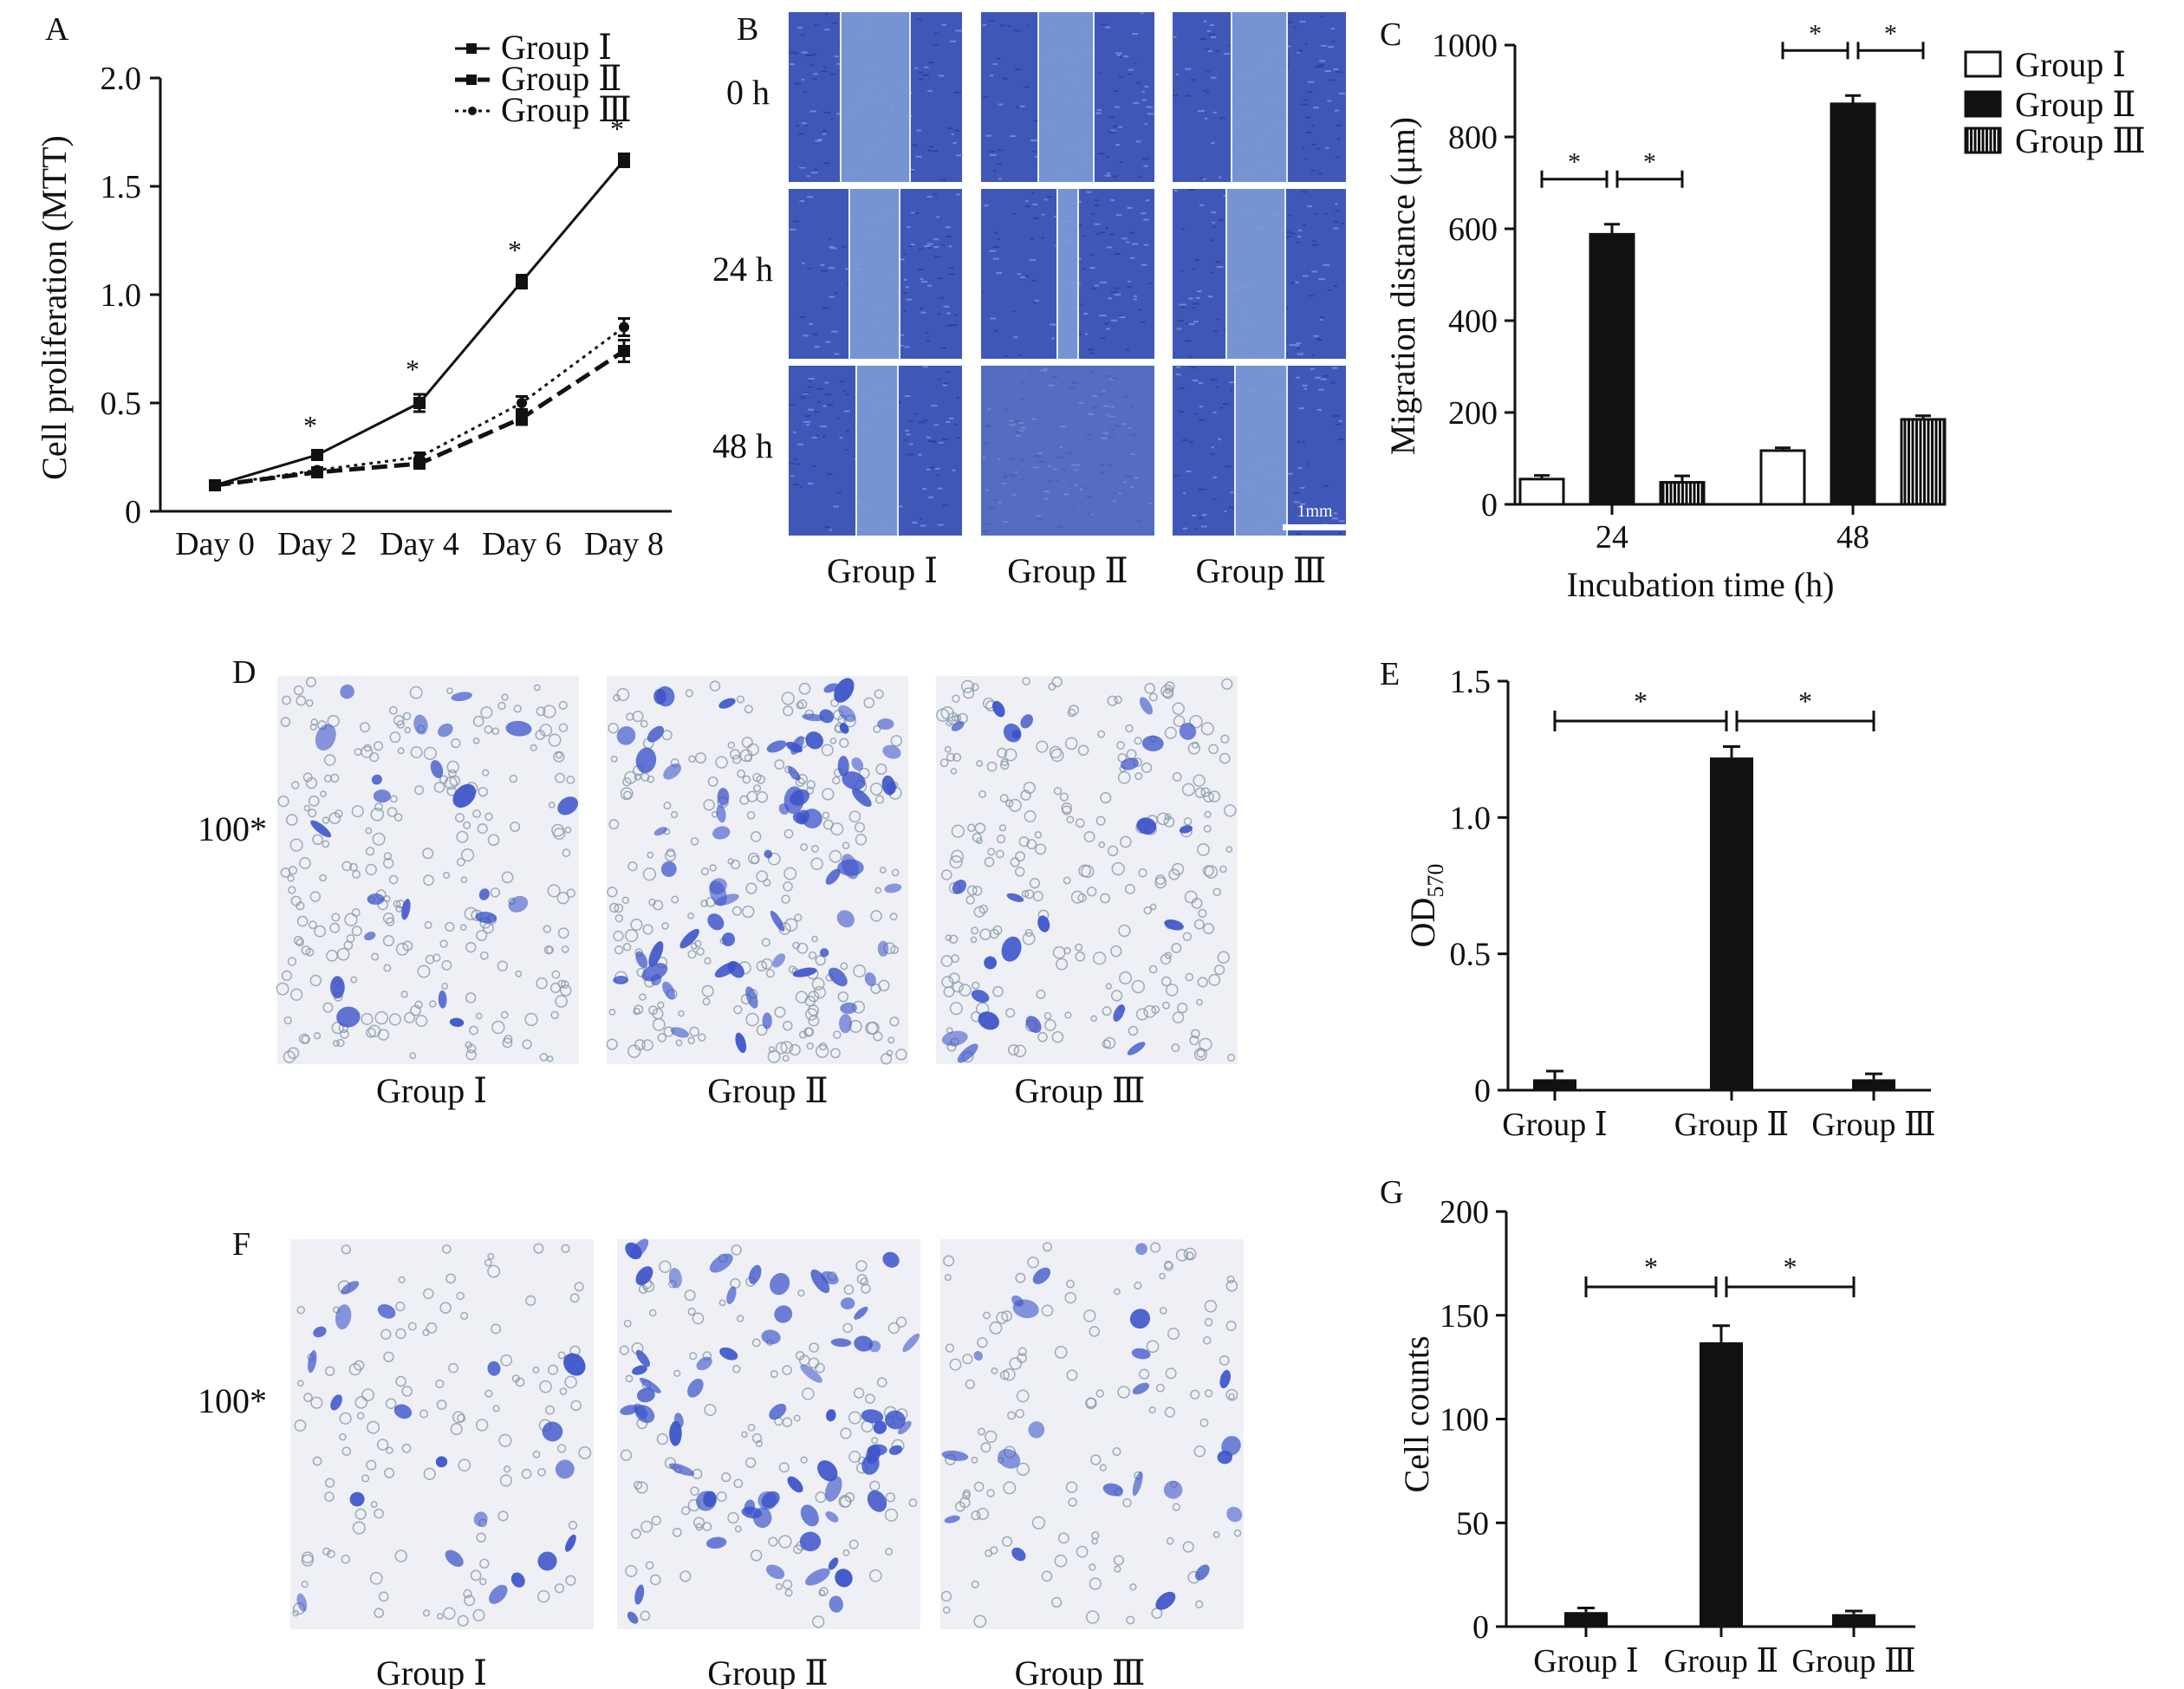 The image size is (2184, 1689). Describe the element at coordinates (1790, 1267) in the screenshot. I see `significance-asterisk: *` at that location.